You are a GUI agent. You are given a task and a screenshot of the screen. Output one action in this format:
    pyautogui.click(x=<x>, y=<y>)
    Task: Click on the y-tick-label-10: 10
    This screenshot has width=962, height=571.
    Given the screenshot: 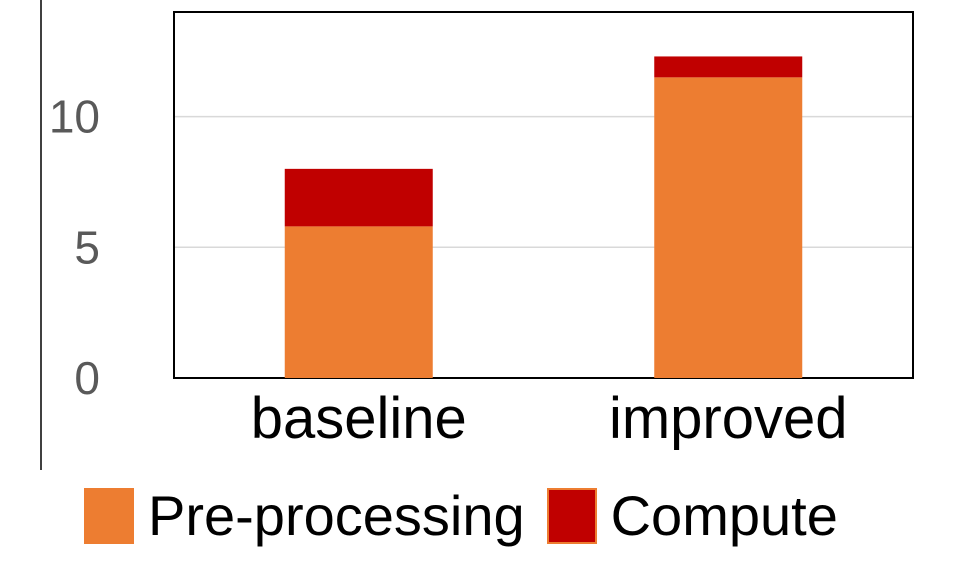 What is the action you would take?
    pyautogui.click(x=74, y=117)
    